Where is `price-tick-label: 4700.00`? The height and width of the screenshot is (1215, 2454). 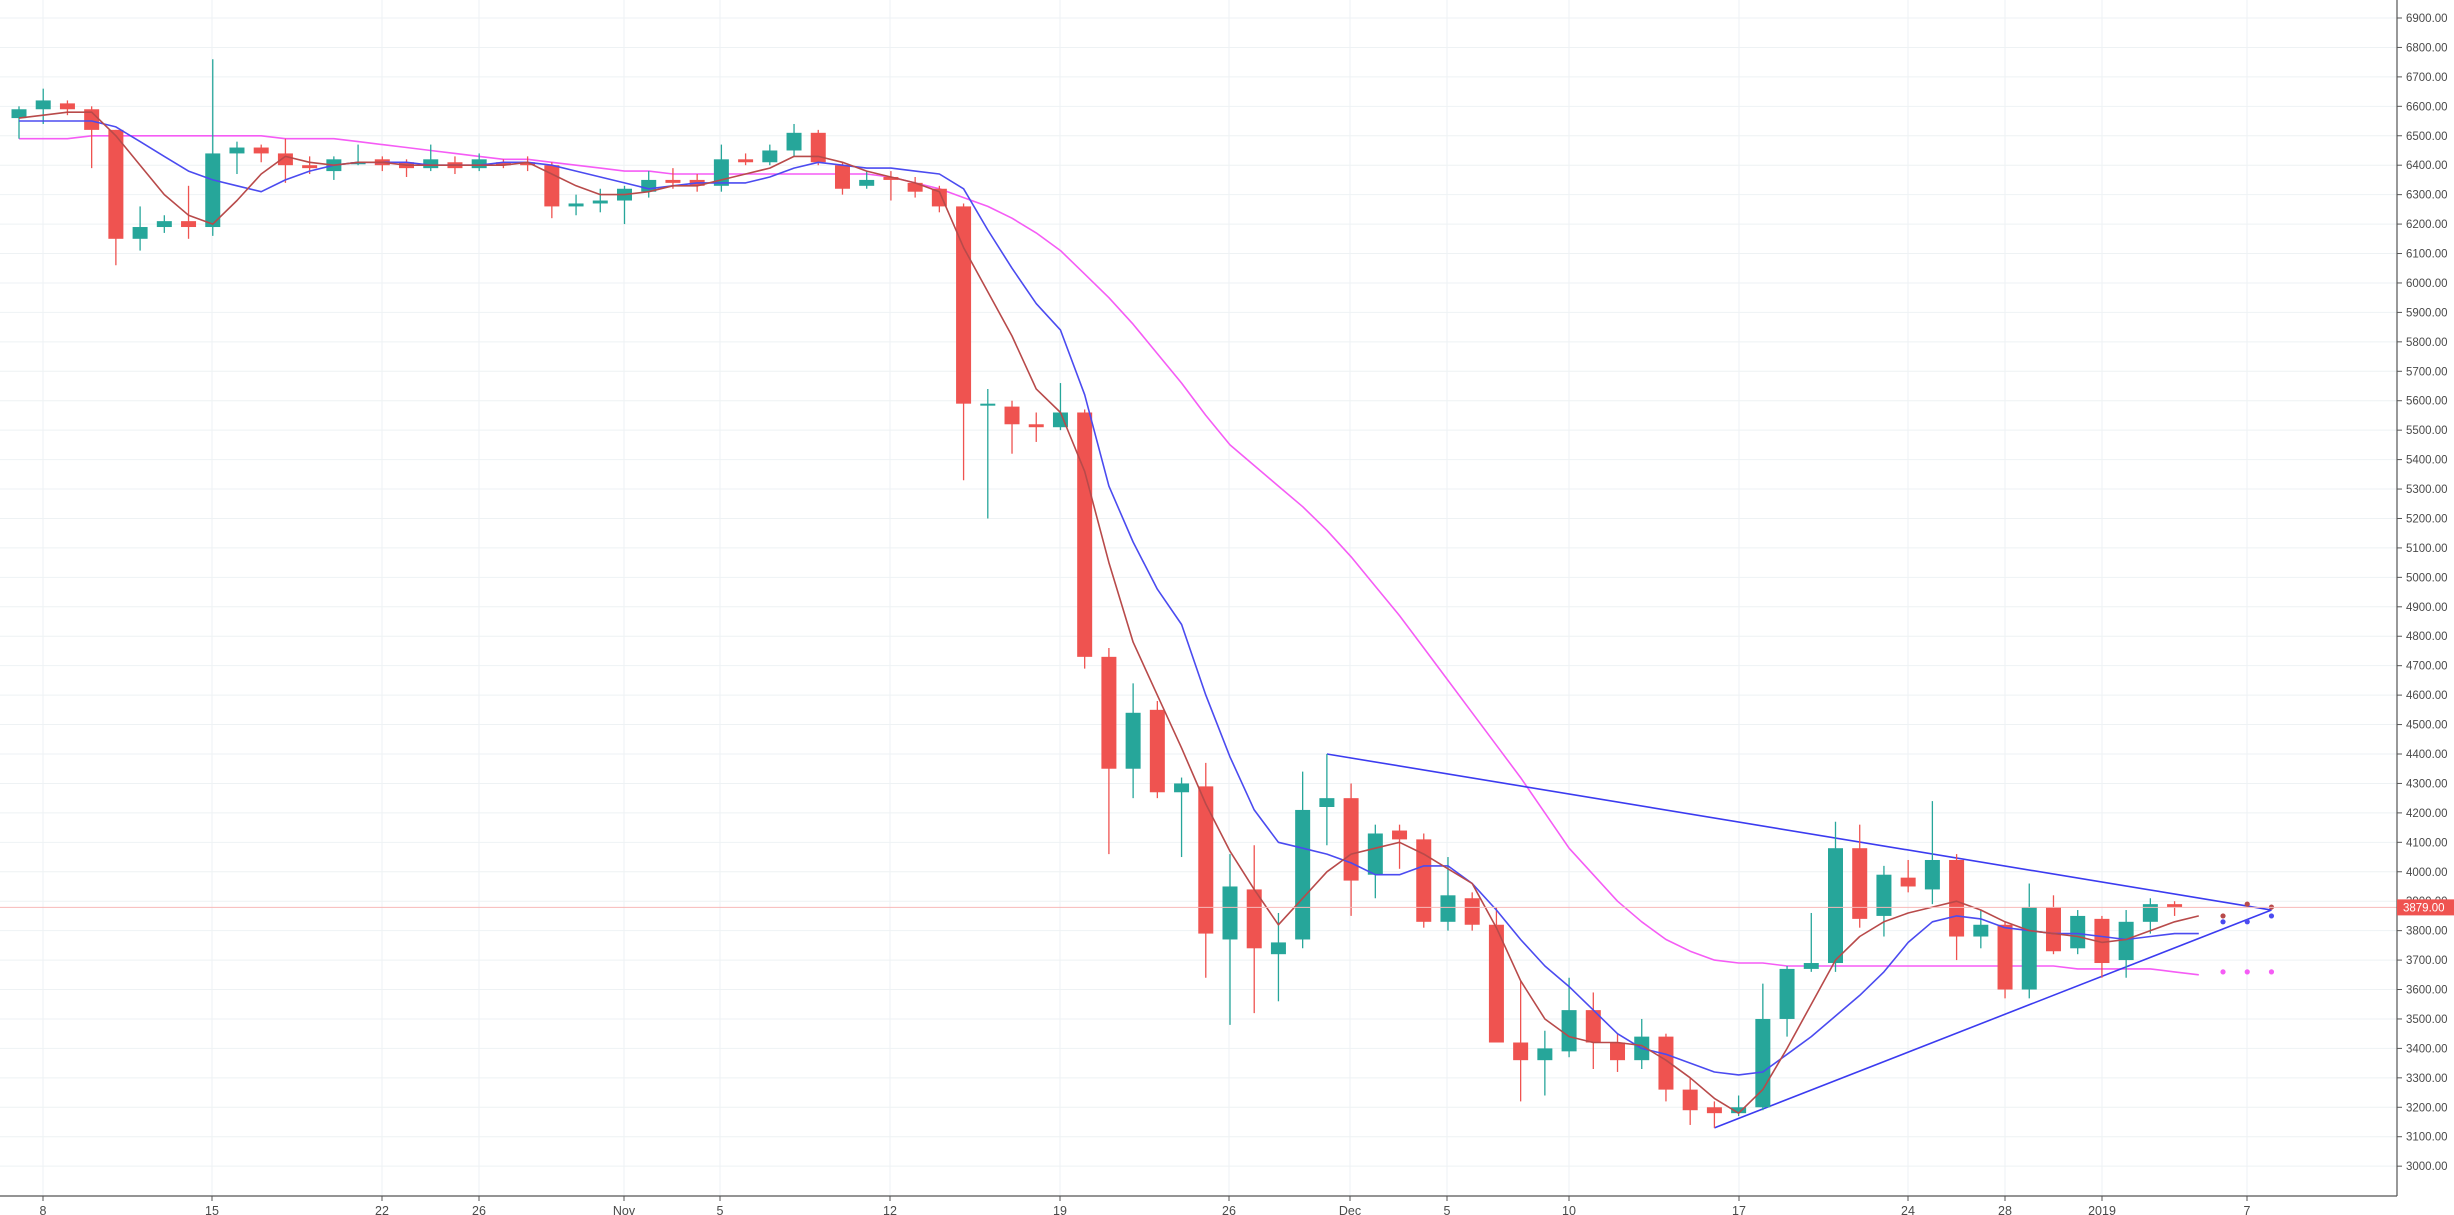
price-tick-label: 4700.00 is located at coordinates (2427, 667).